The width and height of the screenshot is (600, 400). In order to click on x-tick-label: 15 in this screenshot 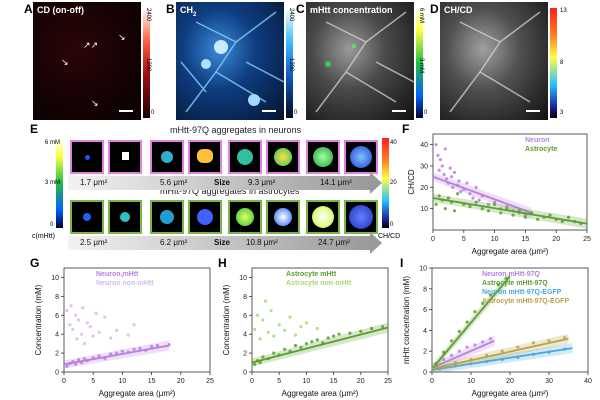, I will do `click(152, 381)`.